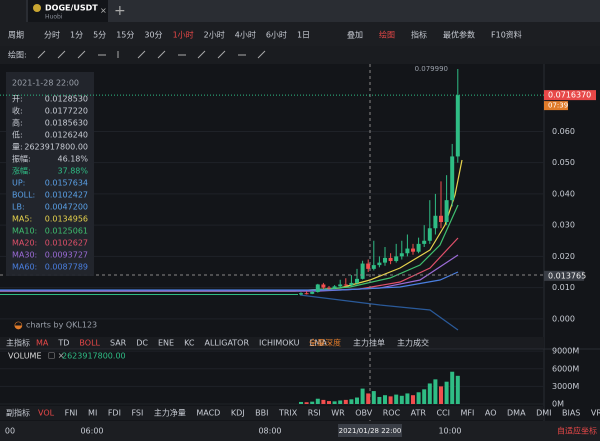 The height and width of the screenshot is (441, 600). I want to click on y-tick-label: 0.000, so click(563, 318).